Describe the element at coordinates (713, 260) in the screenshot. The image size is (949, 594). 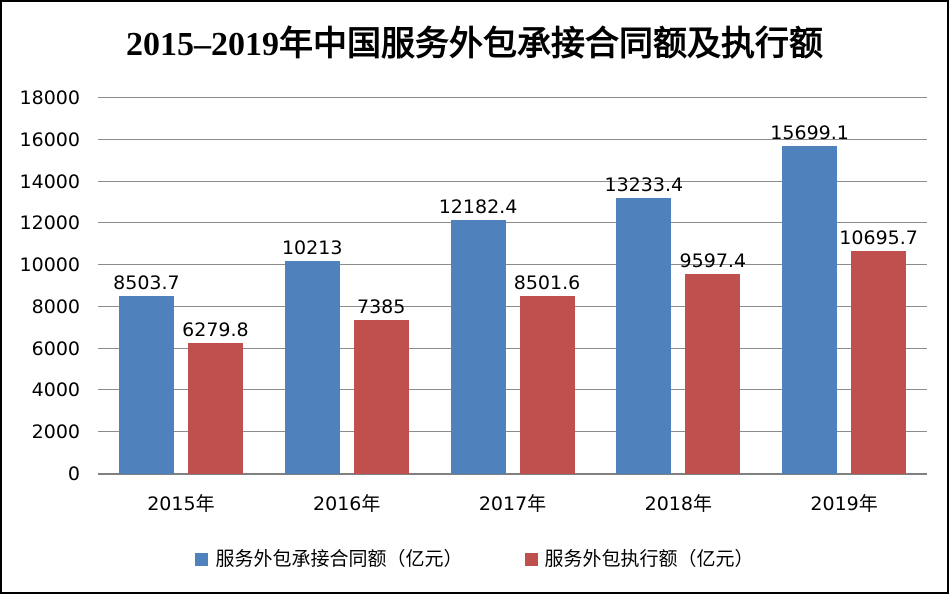
I see `data-label: 9597.4` at that location.